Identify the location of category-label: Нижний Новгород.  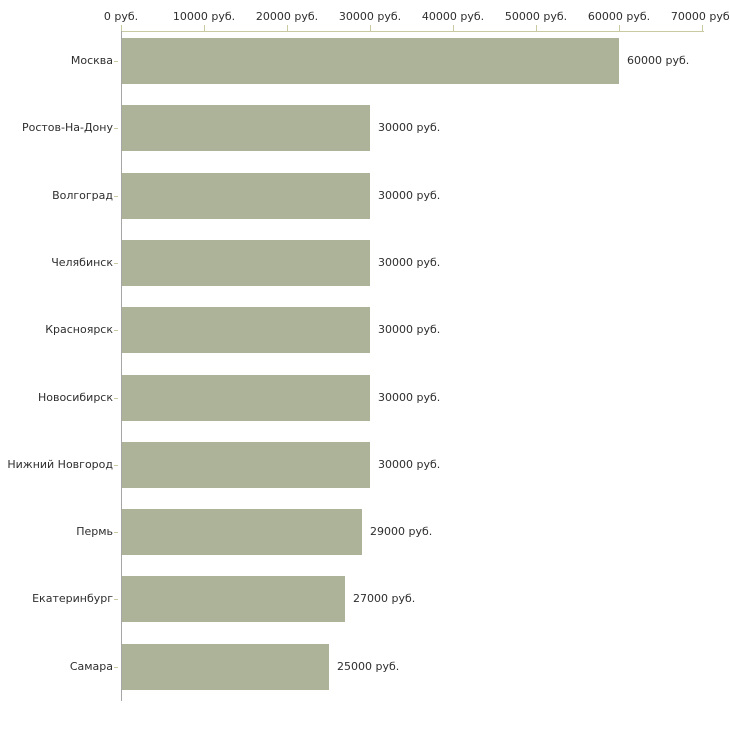
(60, 464).